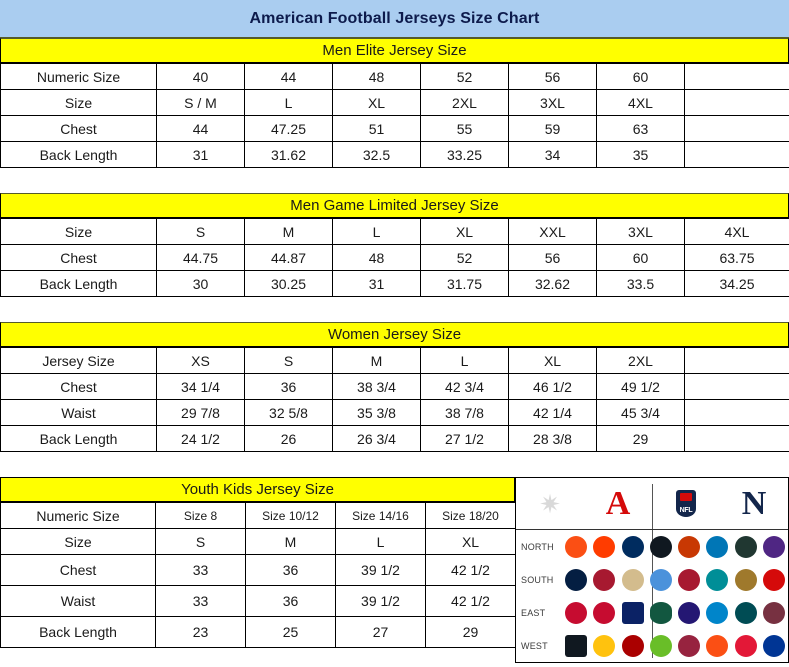 The width and height of the screenshot is (789, 667). What do you see at coordinates (686, 510) in the screenshot?
I see `nfl-shield-label: NFL` at bounding box center [686, 510].